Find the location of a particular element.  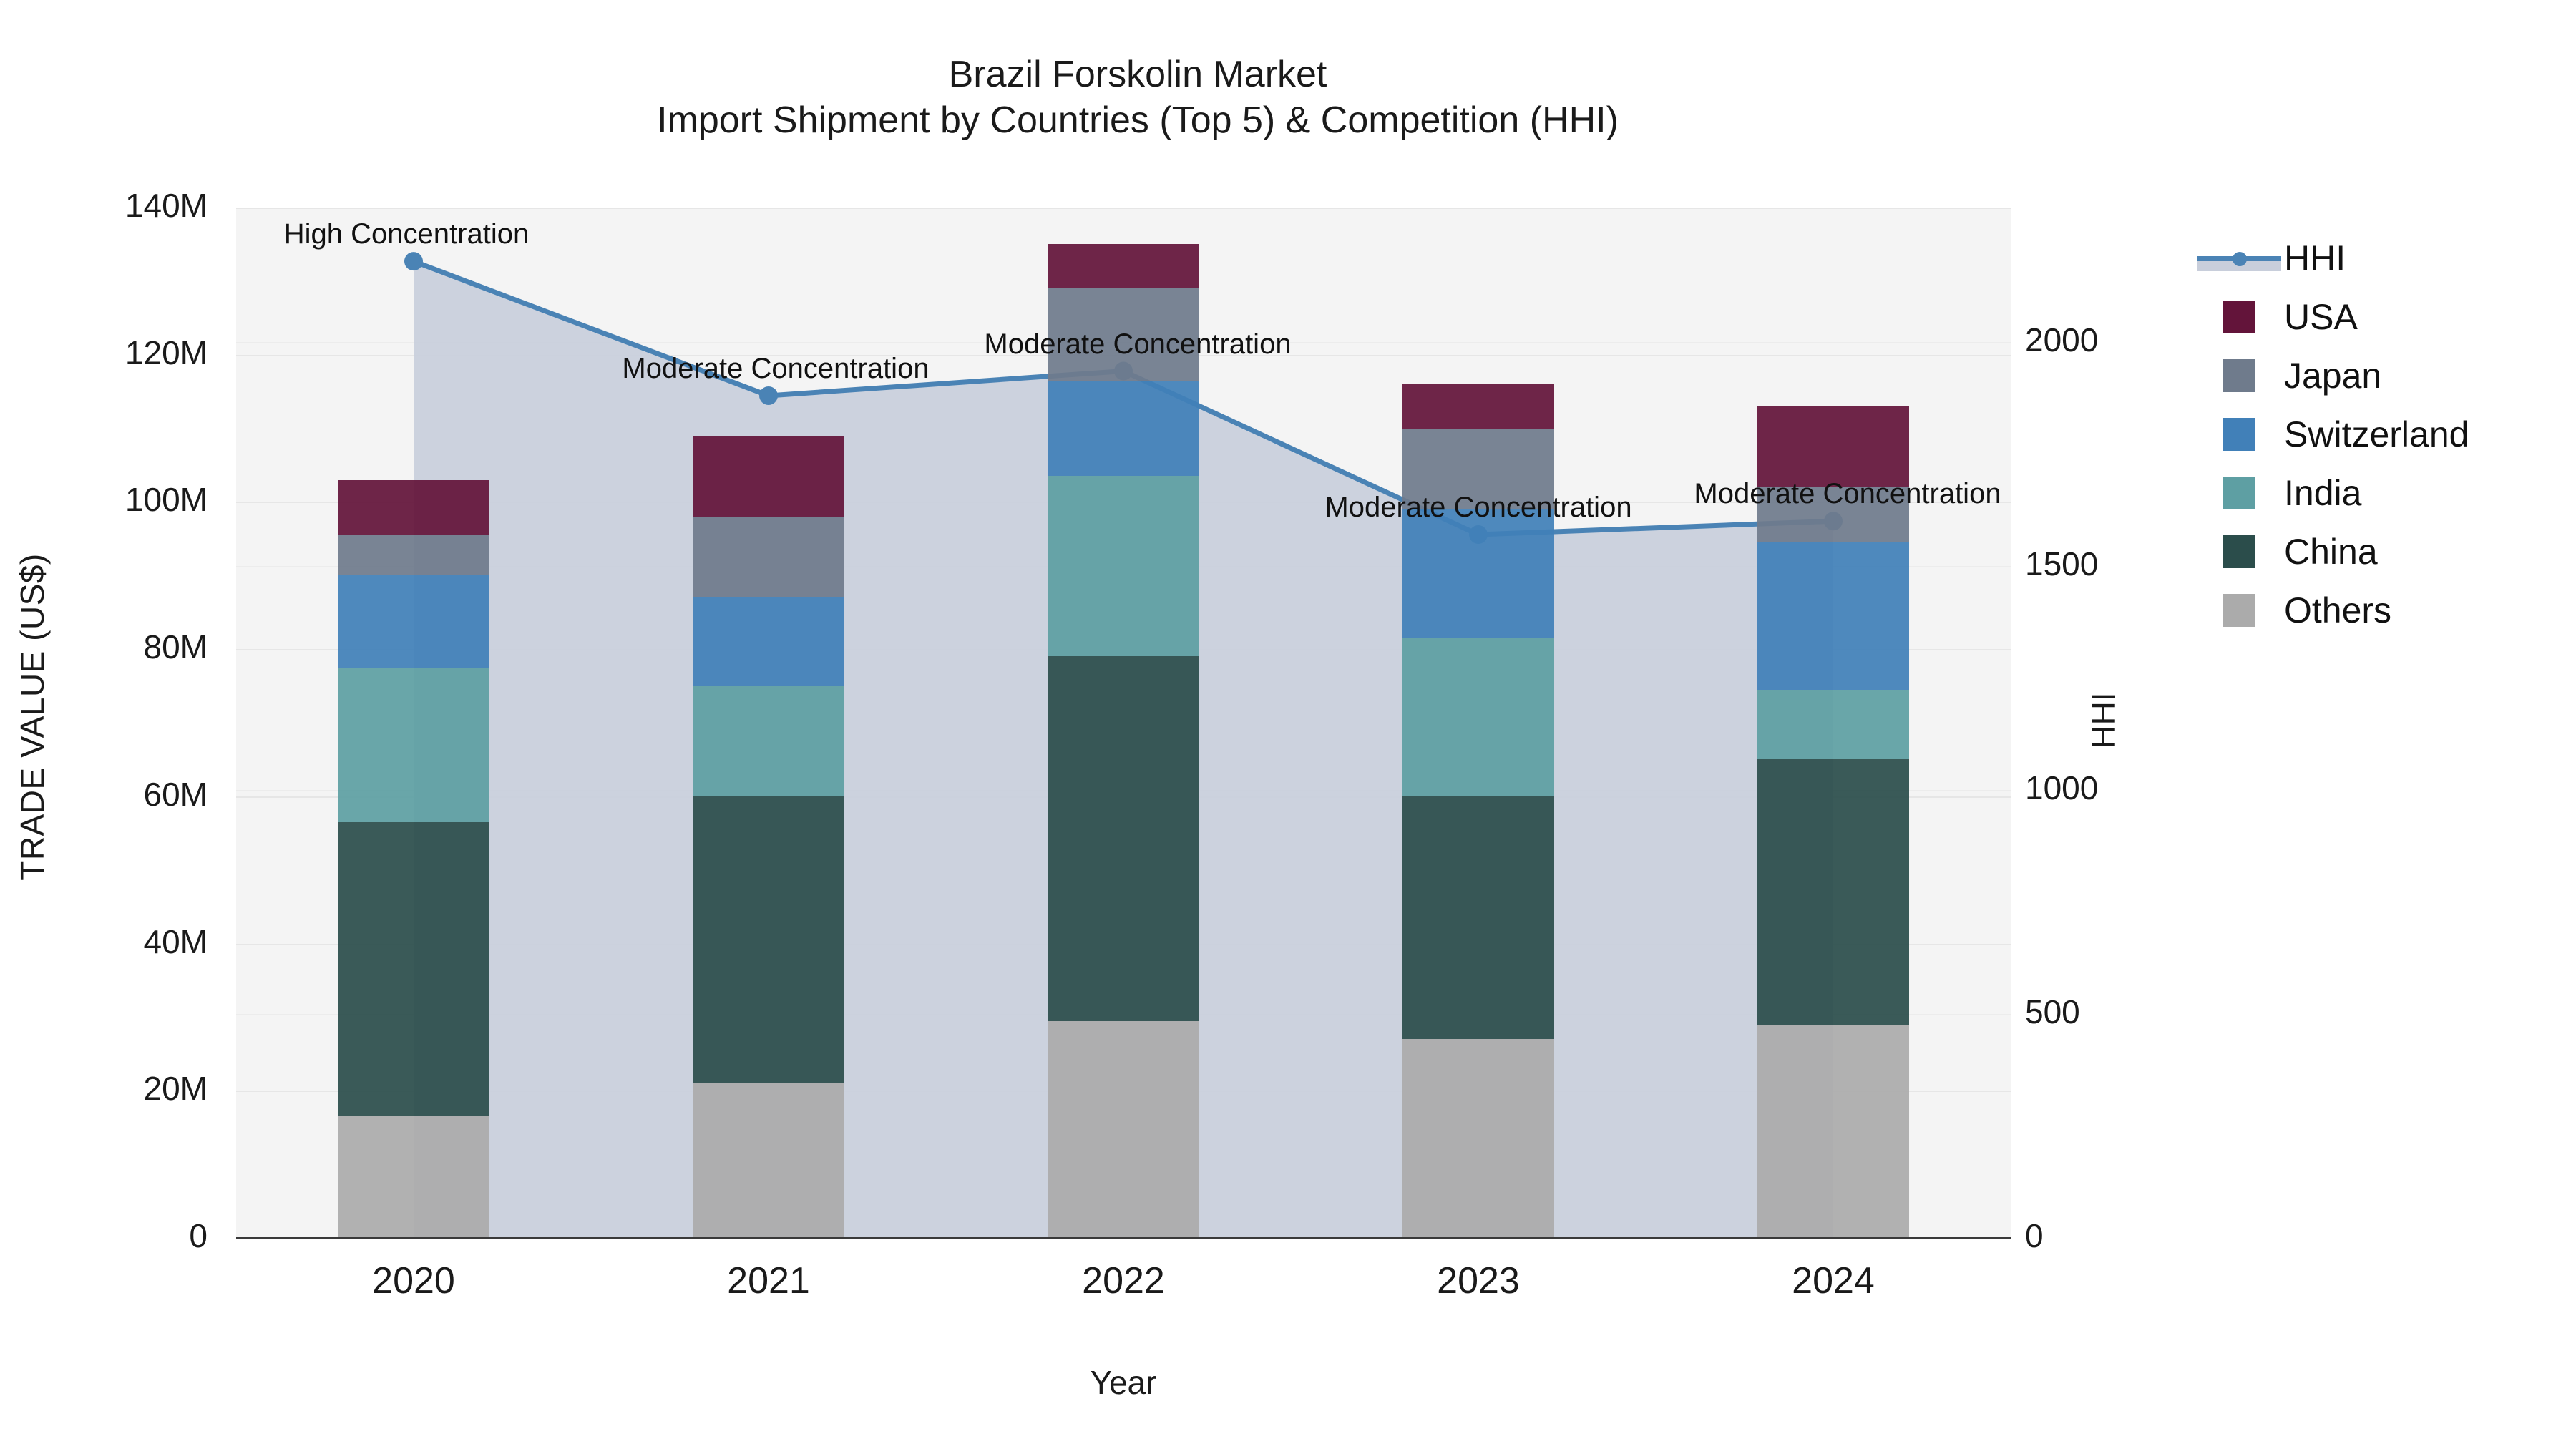

legend-label: USA is located at coordinates (2321, 317).